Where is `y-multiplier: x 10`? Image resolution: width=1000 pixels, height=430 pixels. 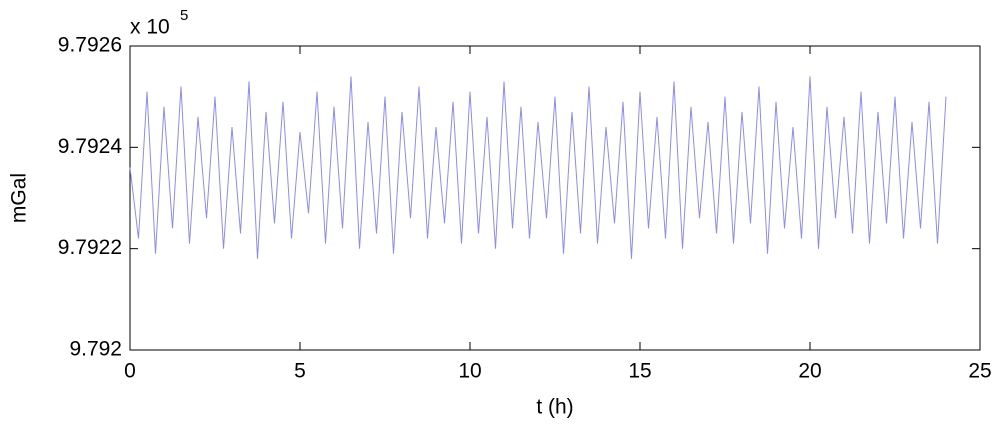 y-multiplier: x 10 is located at coordinates (150, 27).